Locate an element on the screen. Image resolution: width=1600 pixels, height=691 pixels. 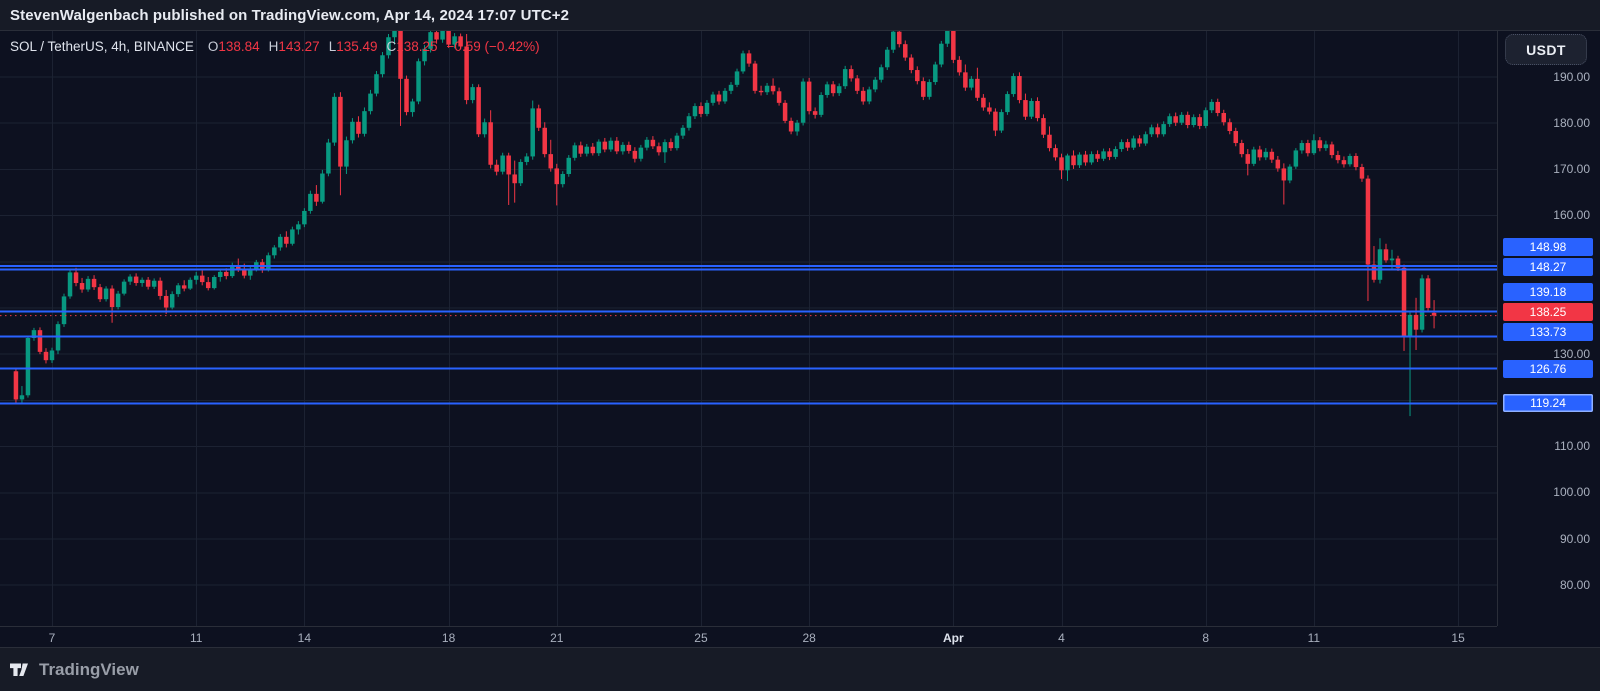
price-level-badge: 119.24 is located at coordinates (1548, 403).